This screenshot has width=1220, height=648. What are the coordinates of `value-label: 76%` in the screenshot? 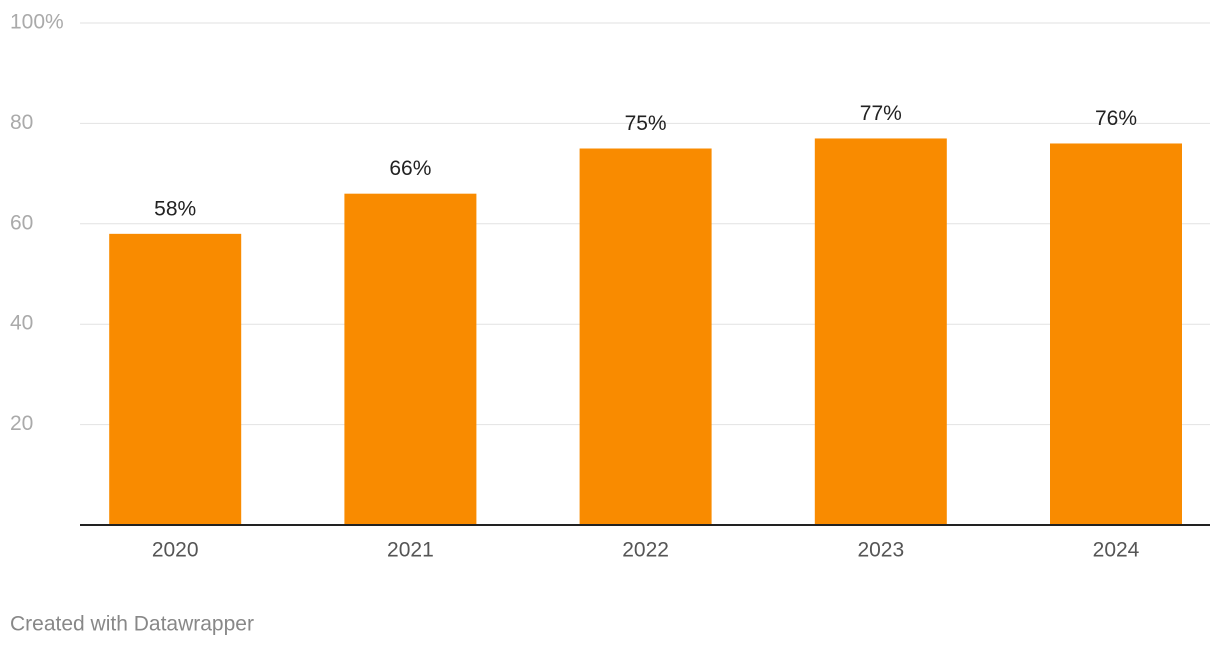 It's located at (1116, 118).